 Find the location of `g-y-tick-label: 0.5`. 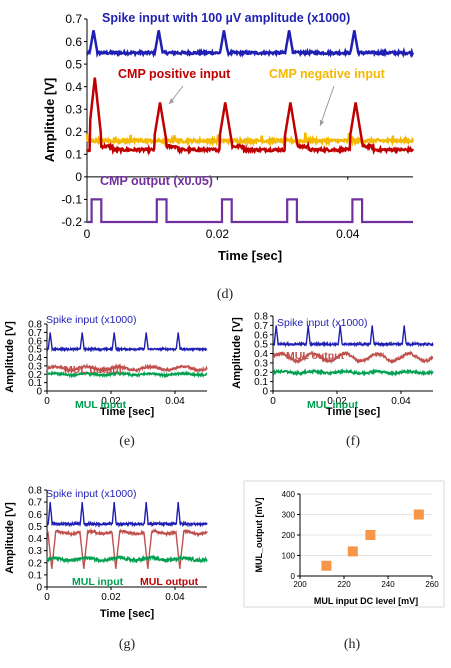

g-y-tick-label: 0.5 is located at coordinates (35, 527).